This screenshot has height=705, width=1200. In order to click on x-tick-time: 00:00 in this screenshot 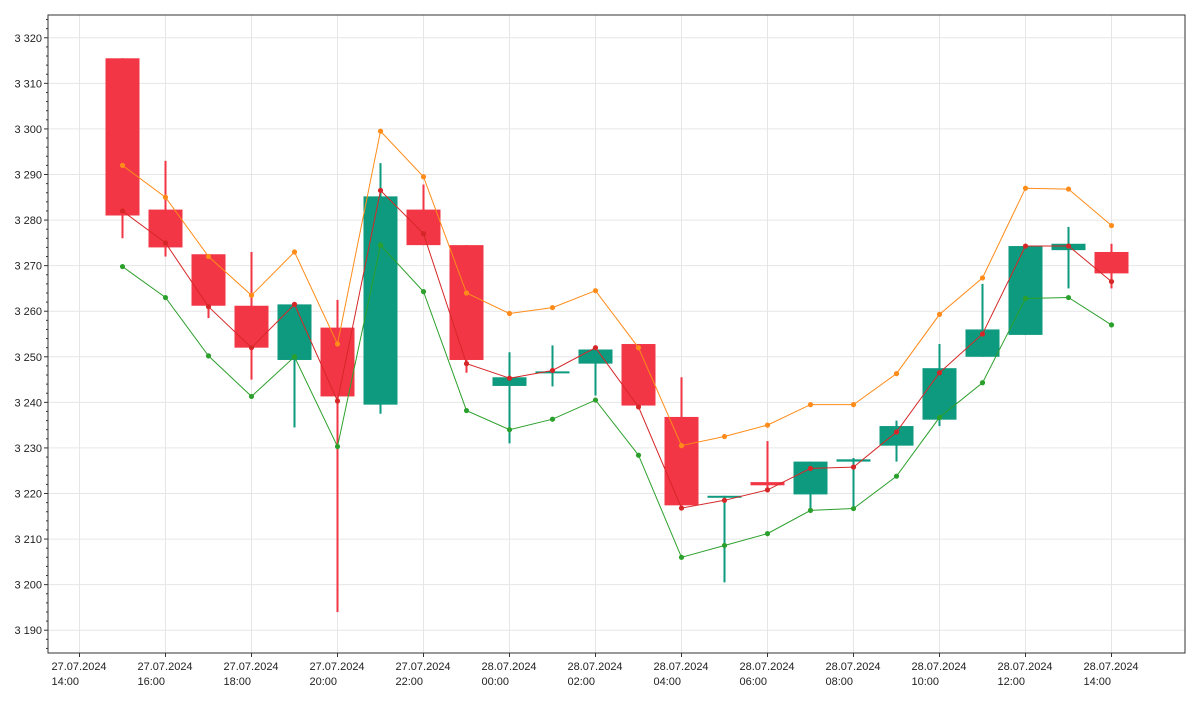, I will do `click(496, 682)`.